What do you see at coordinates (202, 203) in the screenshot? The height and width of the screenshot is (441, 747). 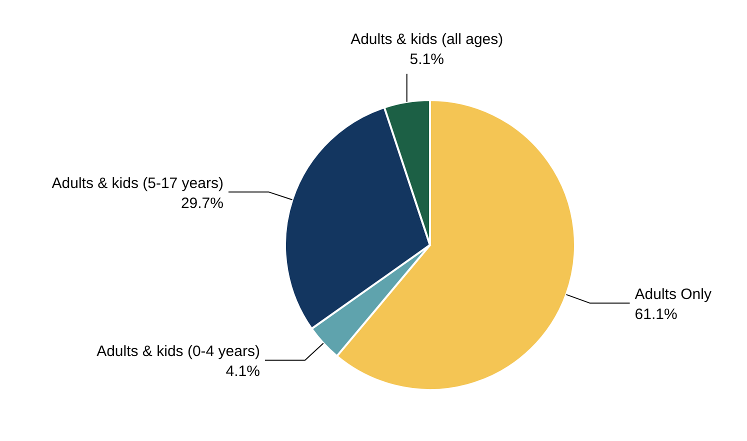 I see `data-label: 29.7%` at bounding box center [202, 203].